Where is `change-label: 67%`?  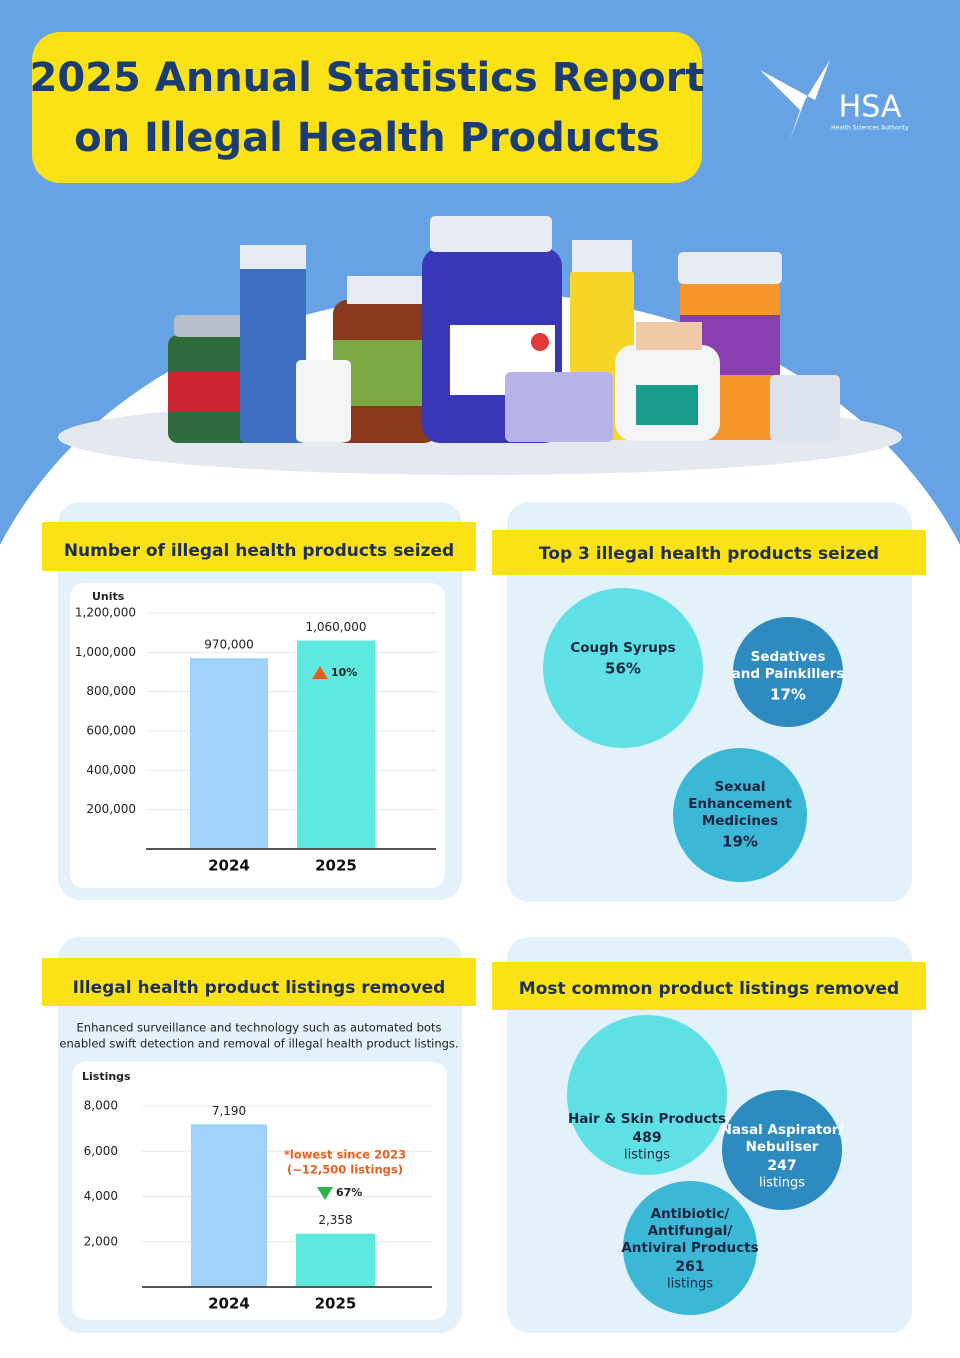
change-label: 67% is located at coordinates (349, 1192).